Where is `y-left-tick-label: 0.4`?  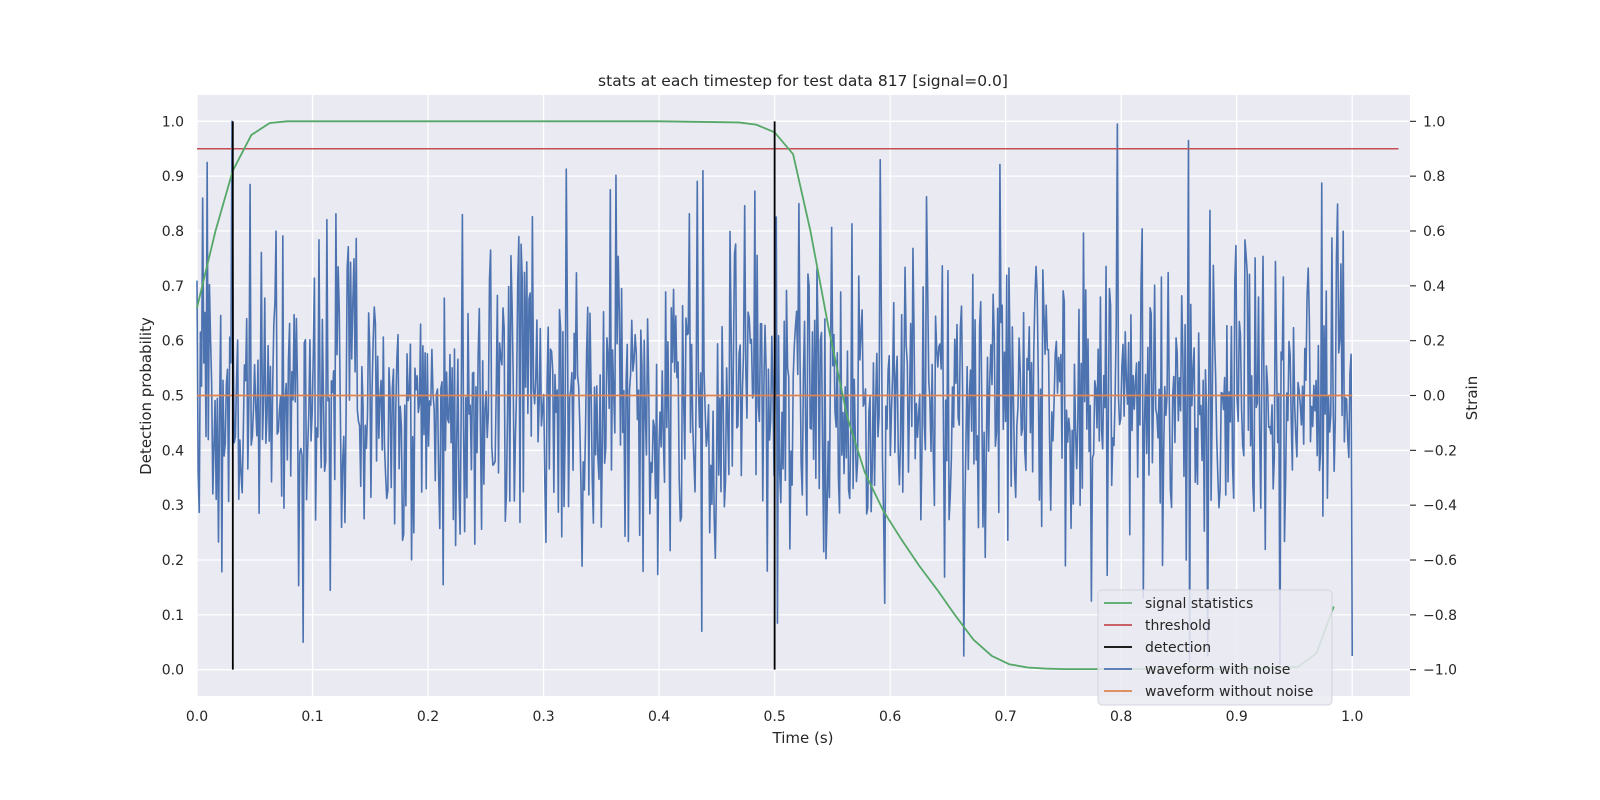
y-left-tick-label: 0.4 is located at coordinates (173, 451).